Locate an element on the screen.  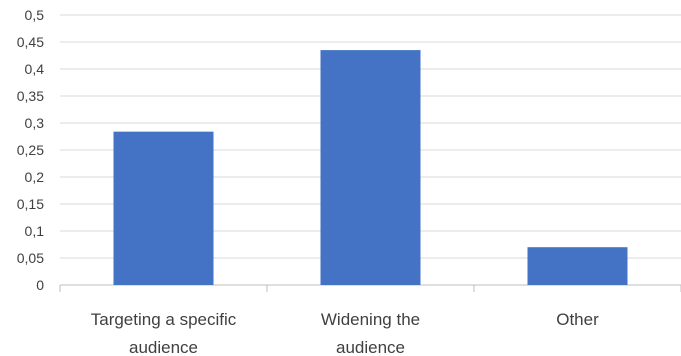
y-tick-label: 0,15 is located at coordinates (30, 204).